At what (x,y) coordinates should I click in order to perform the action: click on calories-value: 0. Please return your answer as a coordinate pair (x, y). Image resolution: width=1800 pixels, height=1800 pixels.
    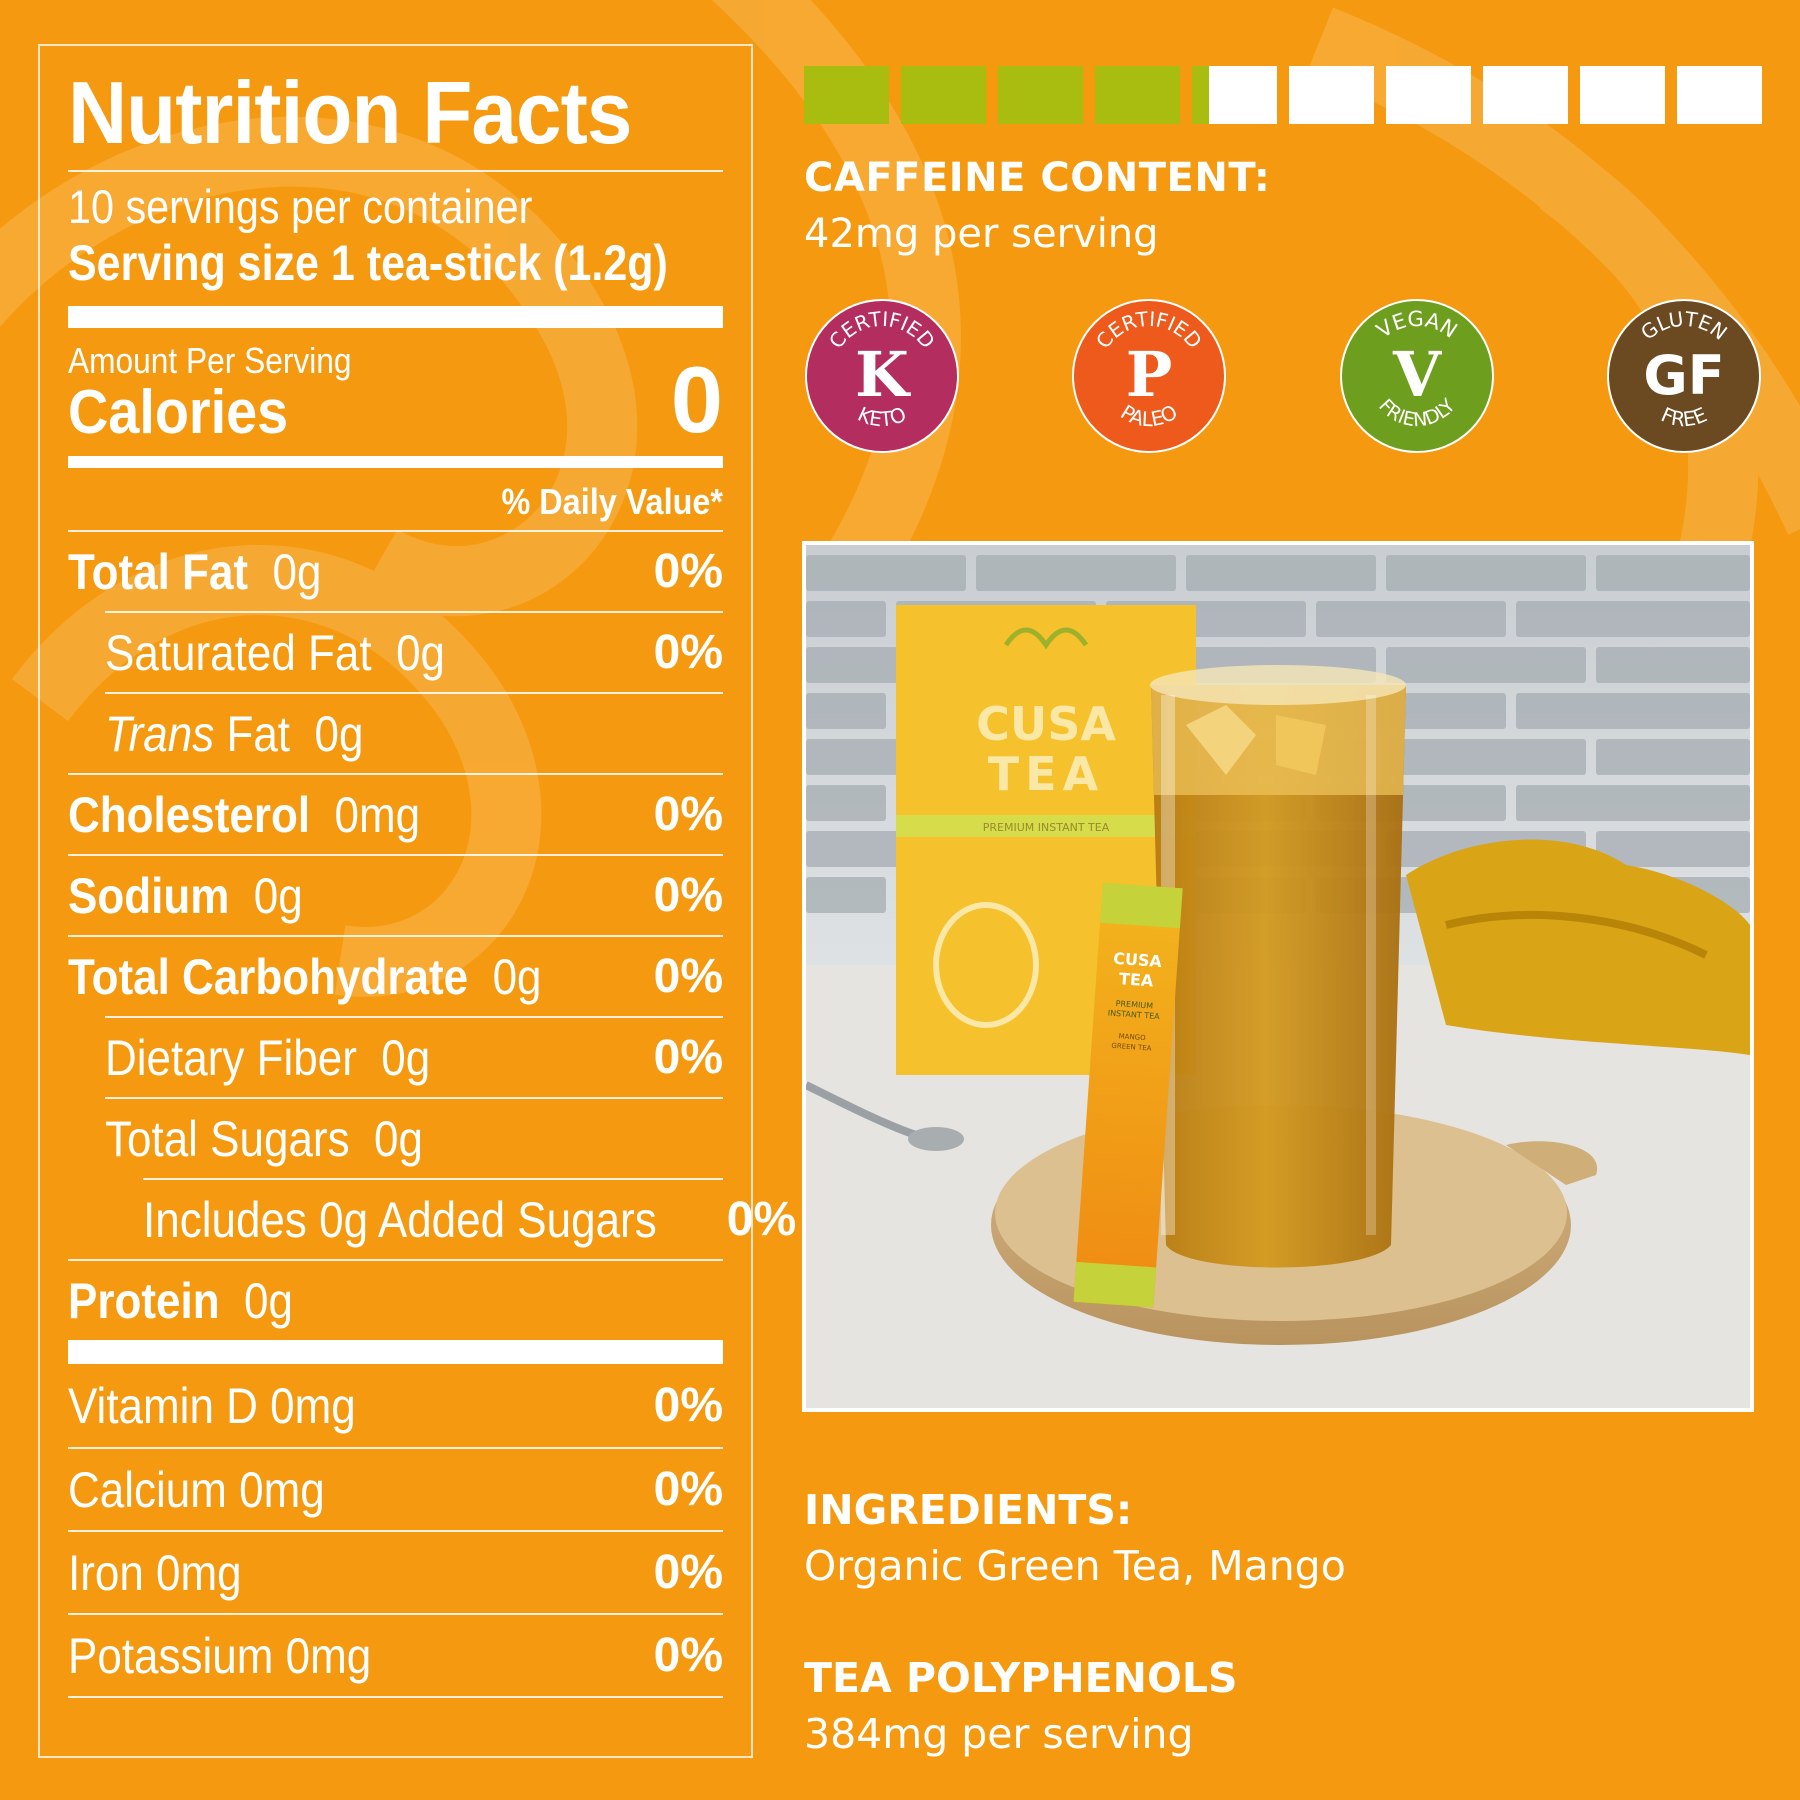
    Looking at the image, I should click on (696, 399).